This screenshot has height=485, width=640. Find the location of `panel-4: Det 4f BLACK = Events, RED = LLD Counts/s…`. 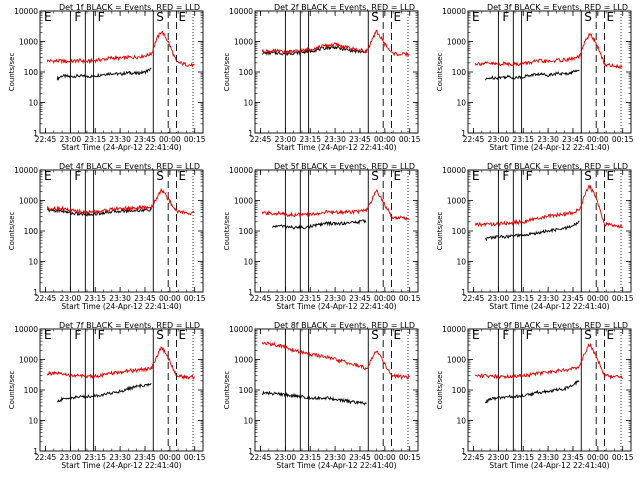

panel-4: Det 4f BLACK = Events, RED = LLD Counts/s… is located at coordinates (107, 236).